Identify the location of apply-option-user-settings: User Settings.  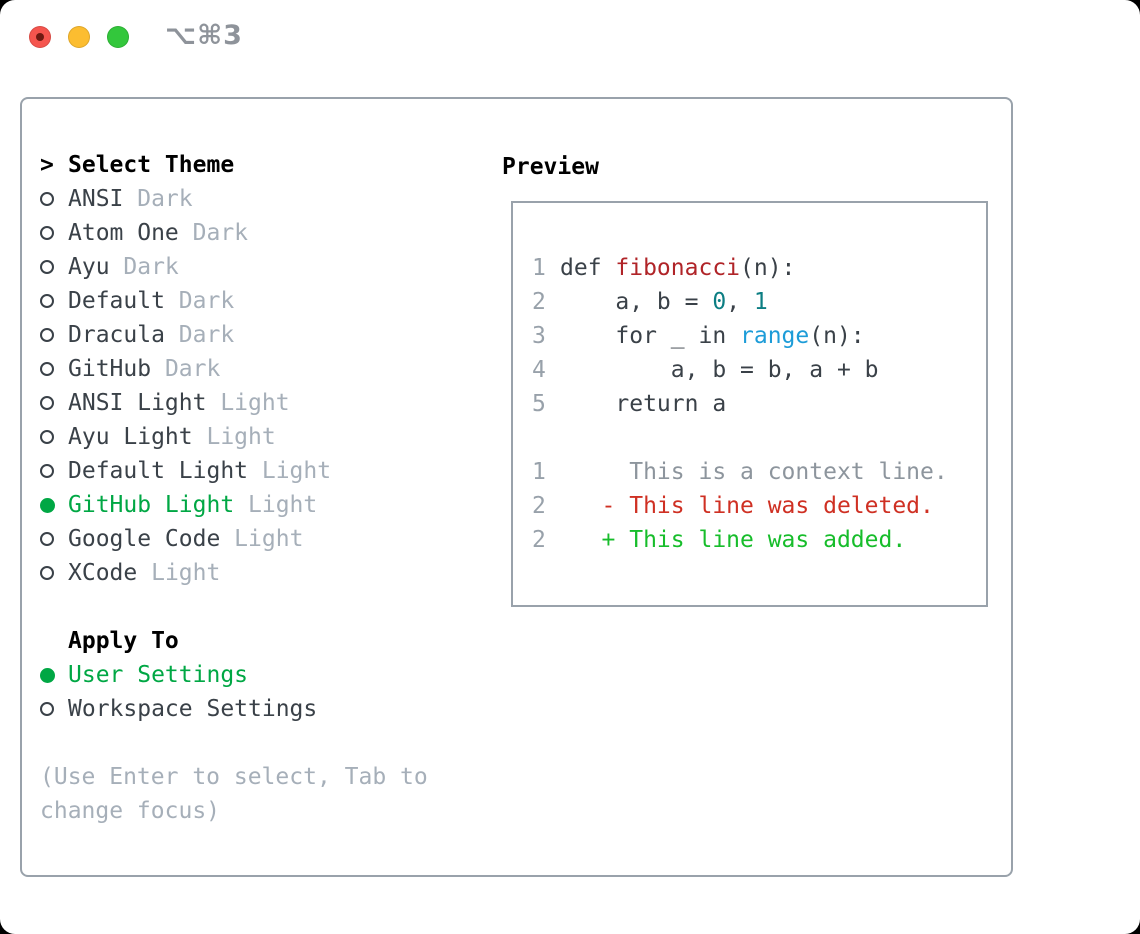
(234, 675).